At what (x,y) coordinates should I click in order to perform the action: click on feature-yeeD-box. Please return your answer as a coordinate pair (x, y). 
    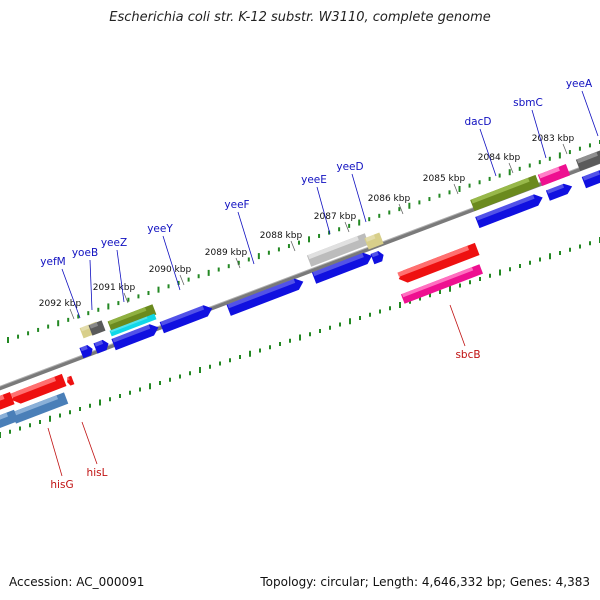
    Looking at the image, I should click on (374, 241).